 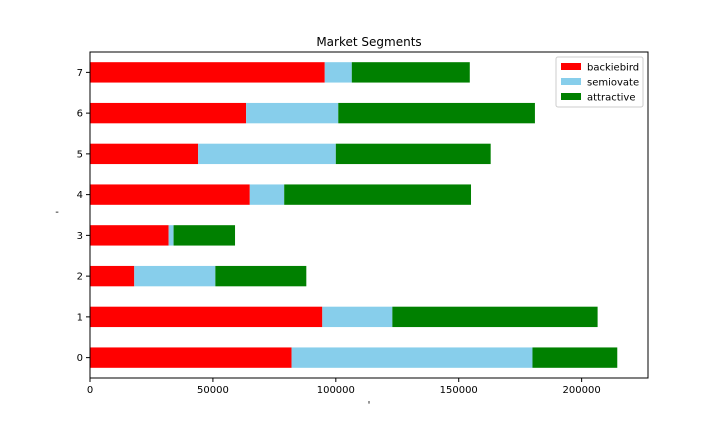 I want to click on legend: backiebird semiovate attractive, so click(x=599, y=82).